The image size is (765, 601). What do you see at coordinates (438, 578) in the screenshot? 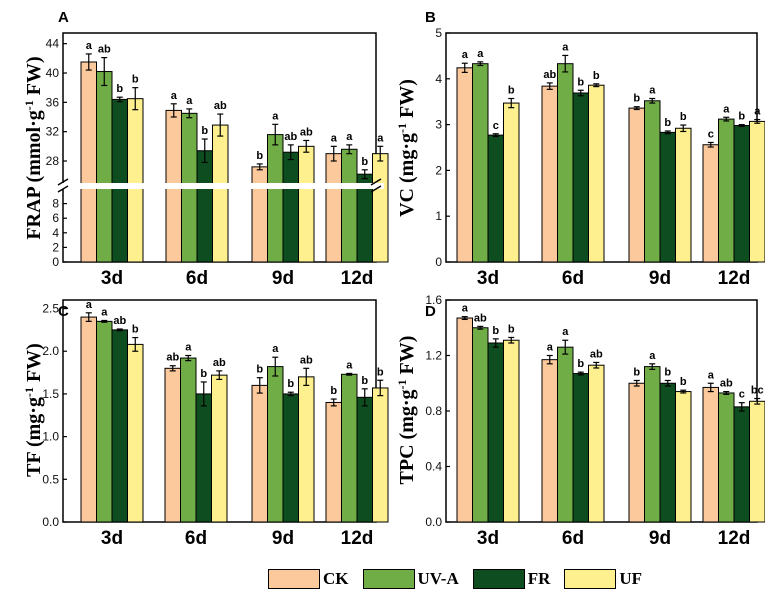
I see `legend-label-uva: UV-A` at bounding box center [438, 578].